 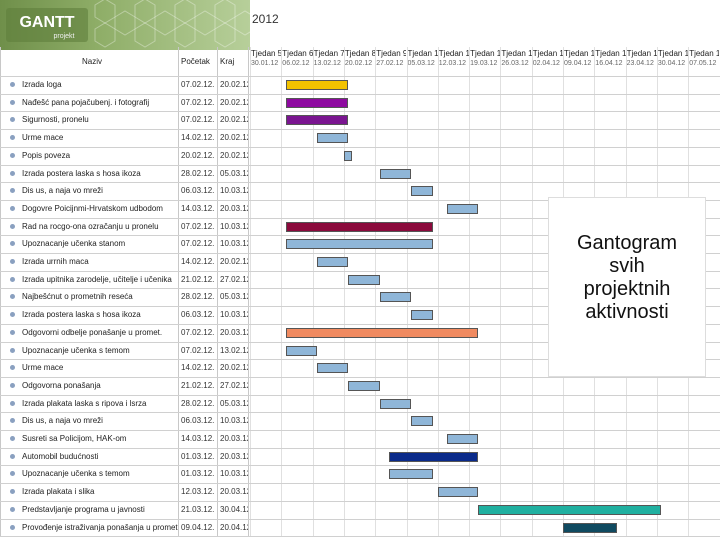 I want to click on task-start-date: 14.02.12., so click(x=198, y=368).